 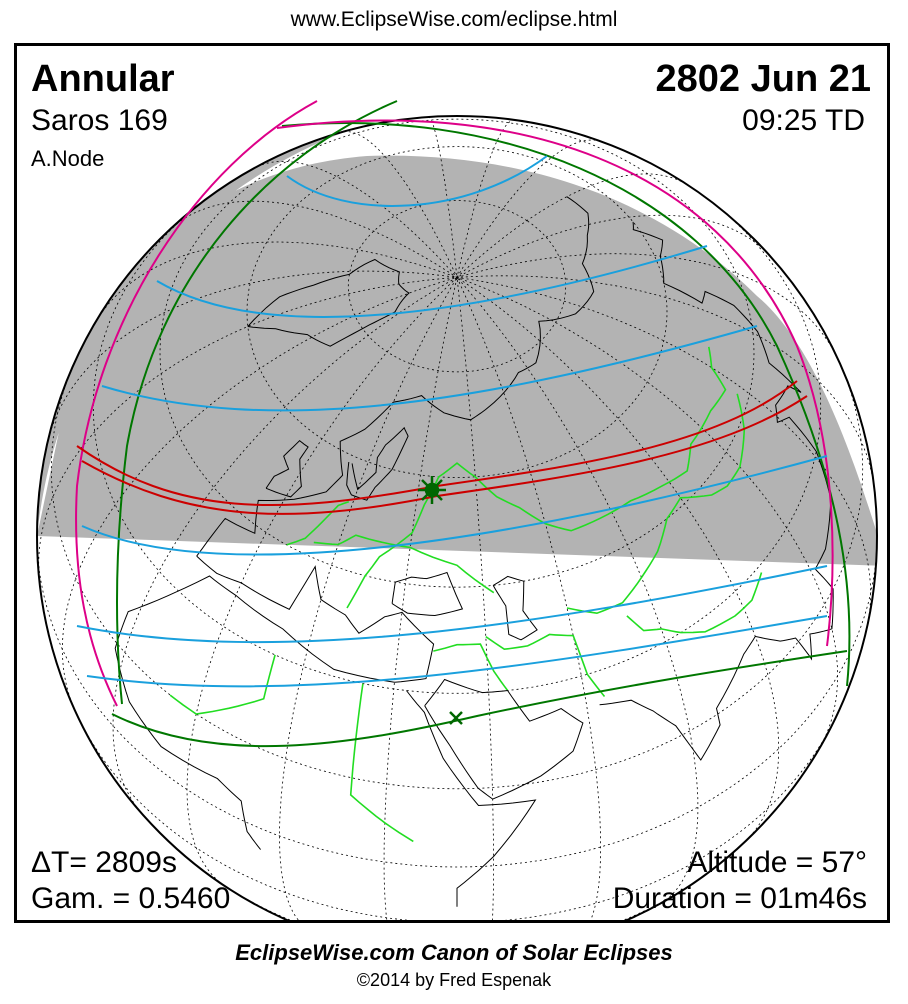 I want to click on greatest-duration-marker, so click(x=456, y=718).